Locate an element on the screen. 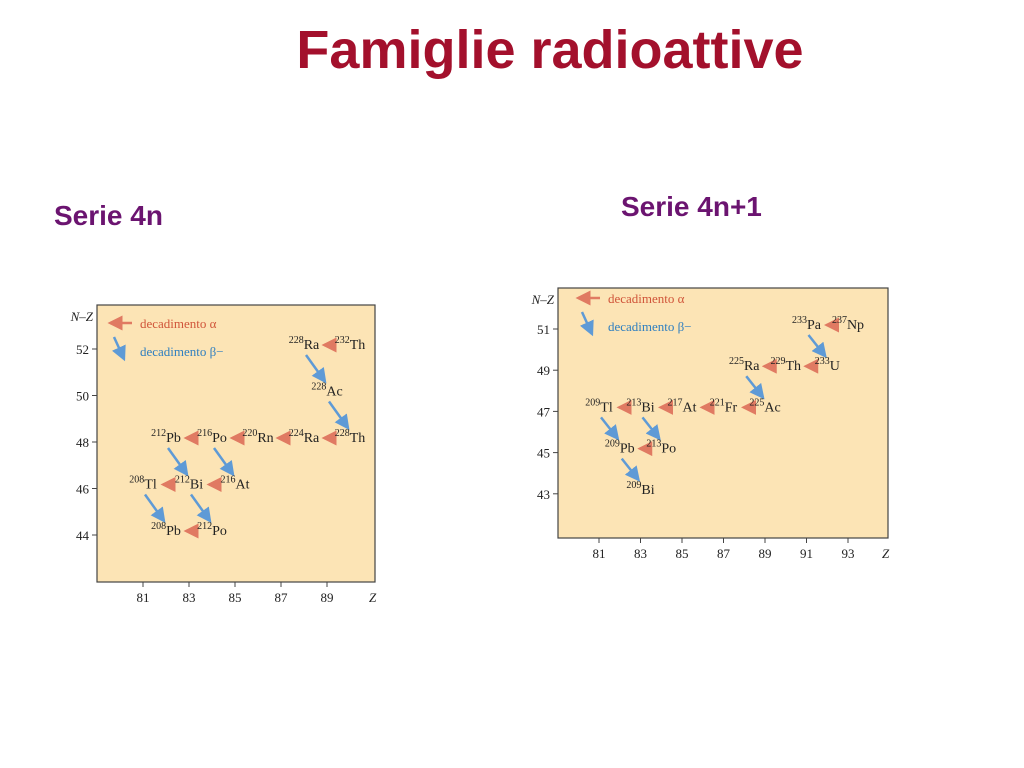 The image size is (1024, 768). element-symbol: Pa is located at coordinates (814, 325).